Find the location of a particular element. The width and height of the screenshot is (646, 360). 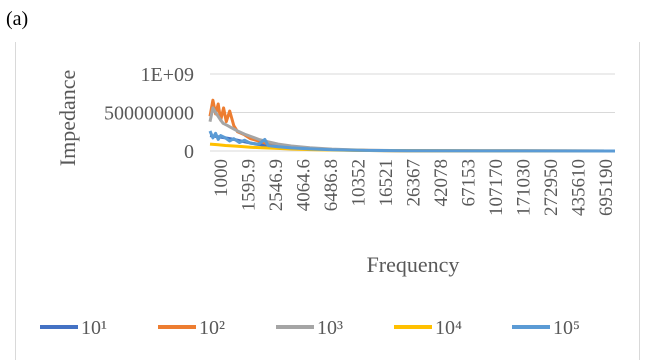

x-tick-label: 6486.8 is located at coordinates (331, 185).